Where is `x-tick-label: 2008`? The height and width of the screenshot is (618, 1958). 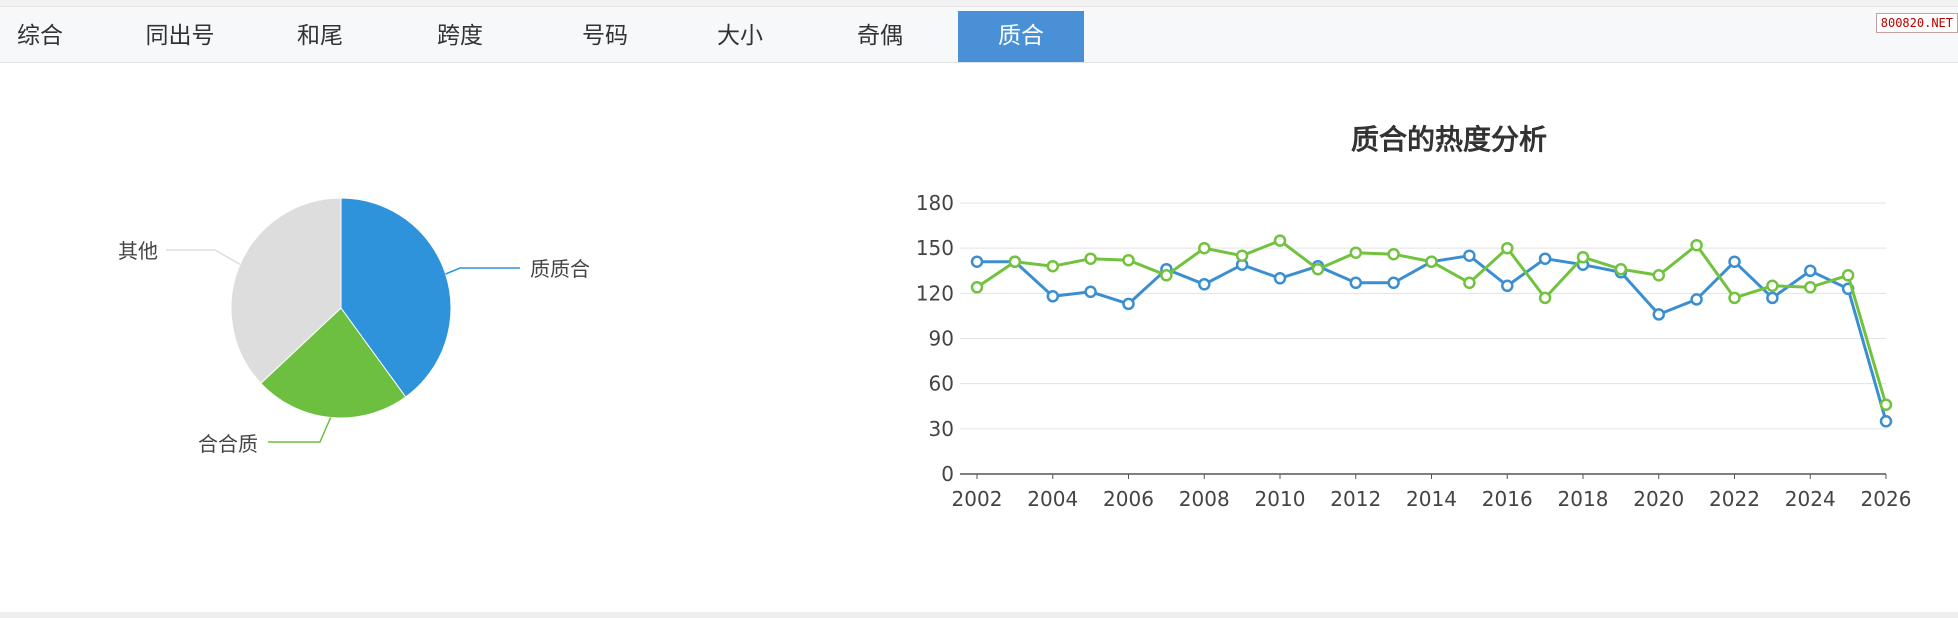
x-tick-label: 2008 is located at coordinates (1204, 499).